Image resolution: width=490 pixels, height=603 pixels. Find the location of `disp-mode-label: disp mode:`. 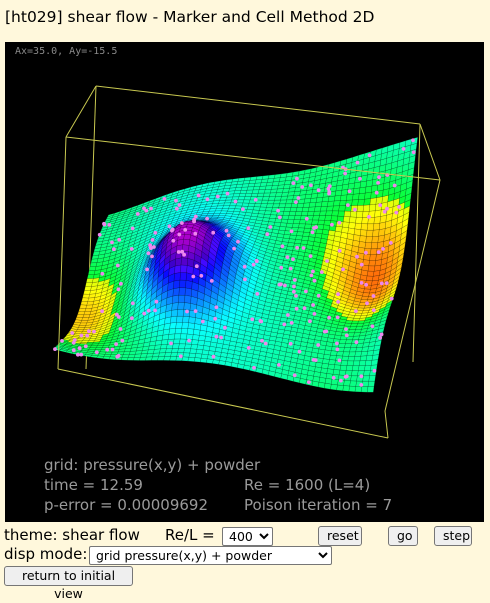

disp-mode-label: disp mode: is located at coordinates (45, 554).